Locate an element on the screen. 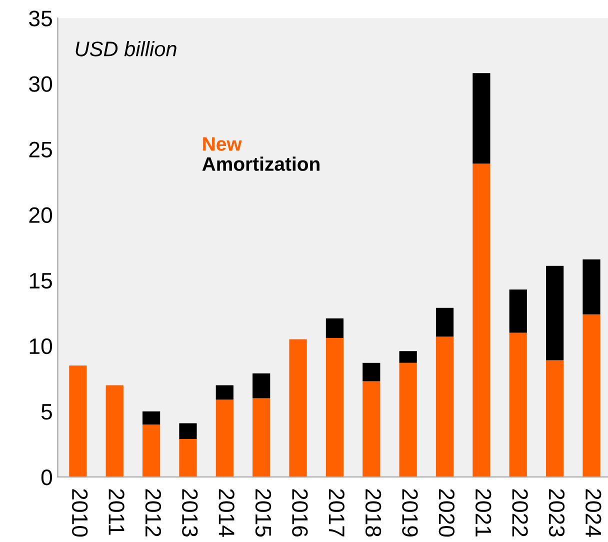 The image size is (608, 542). annotation: USD billion is located at coordinates (126, 48).